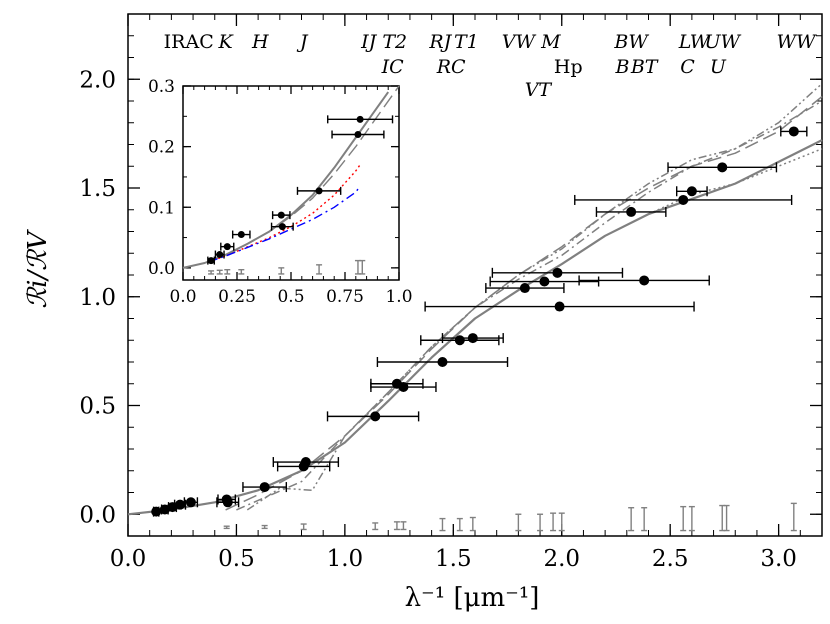 This screenshot has height=624, width=830. What do you see at coordinates (394, 42) in the screenshot?
I see `band-label: T2` at bounding box center [394, 42].